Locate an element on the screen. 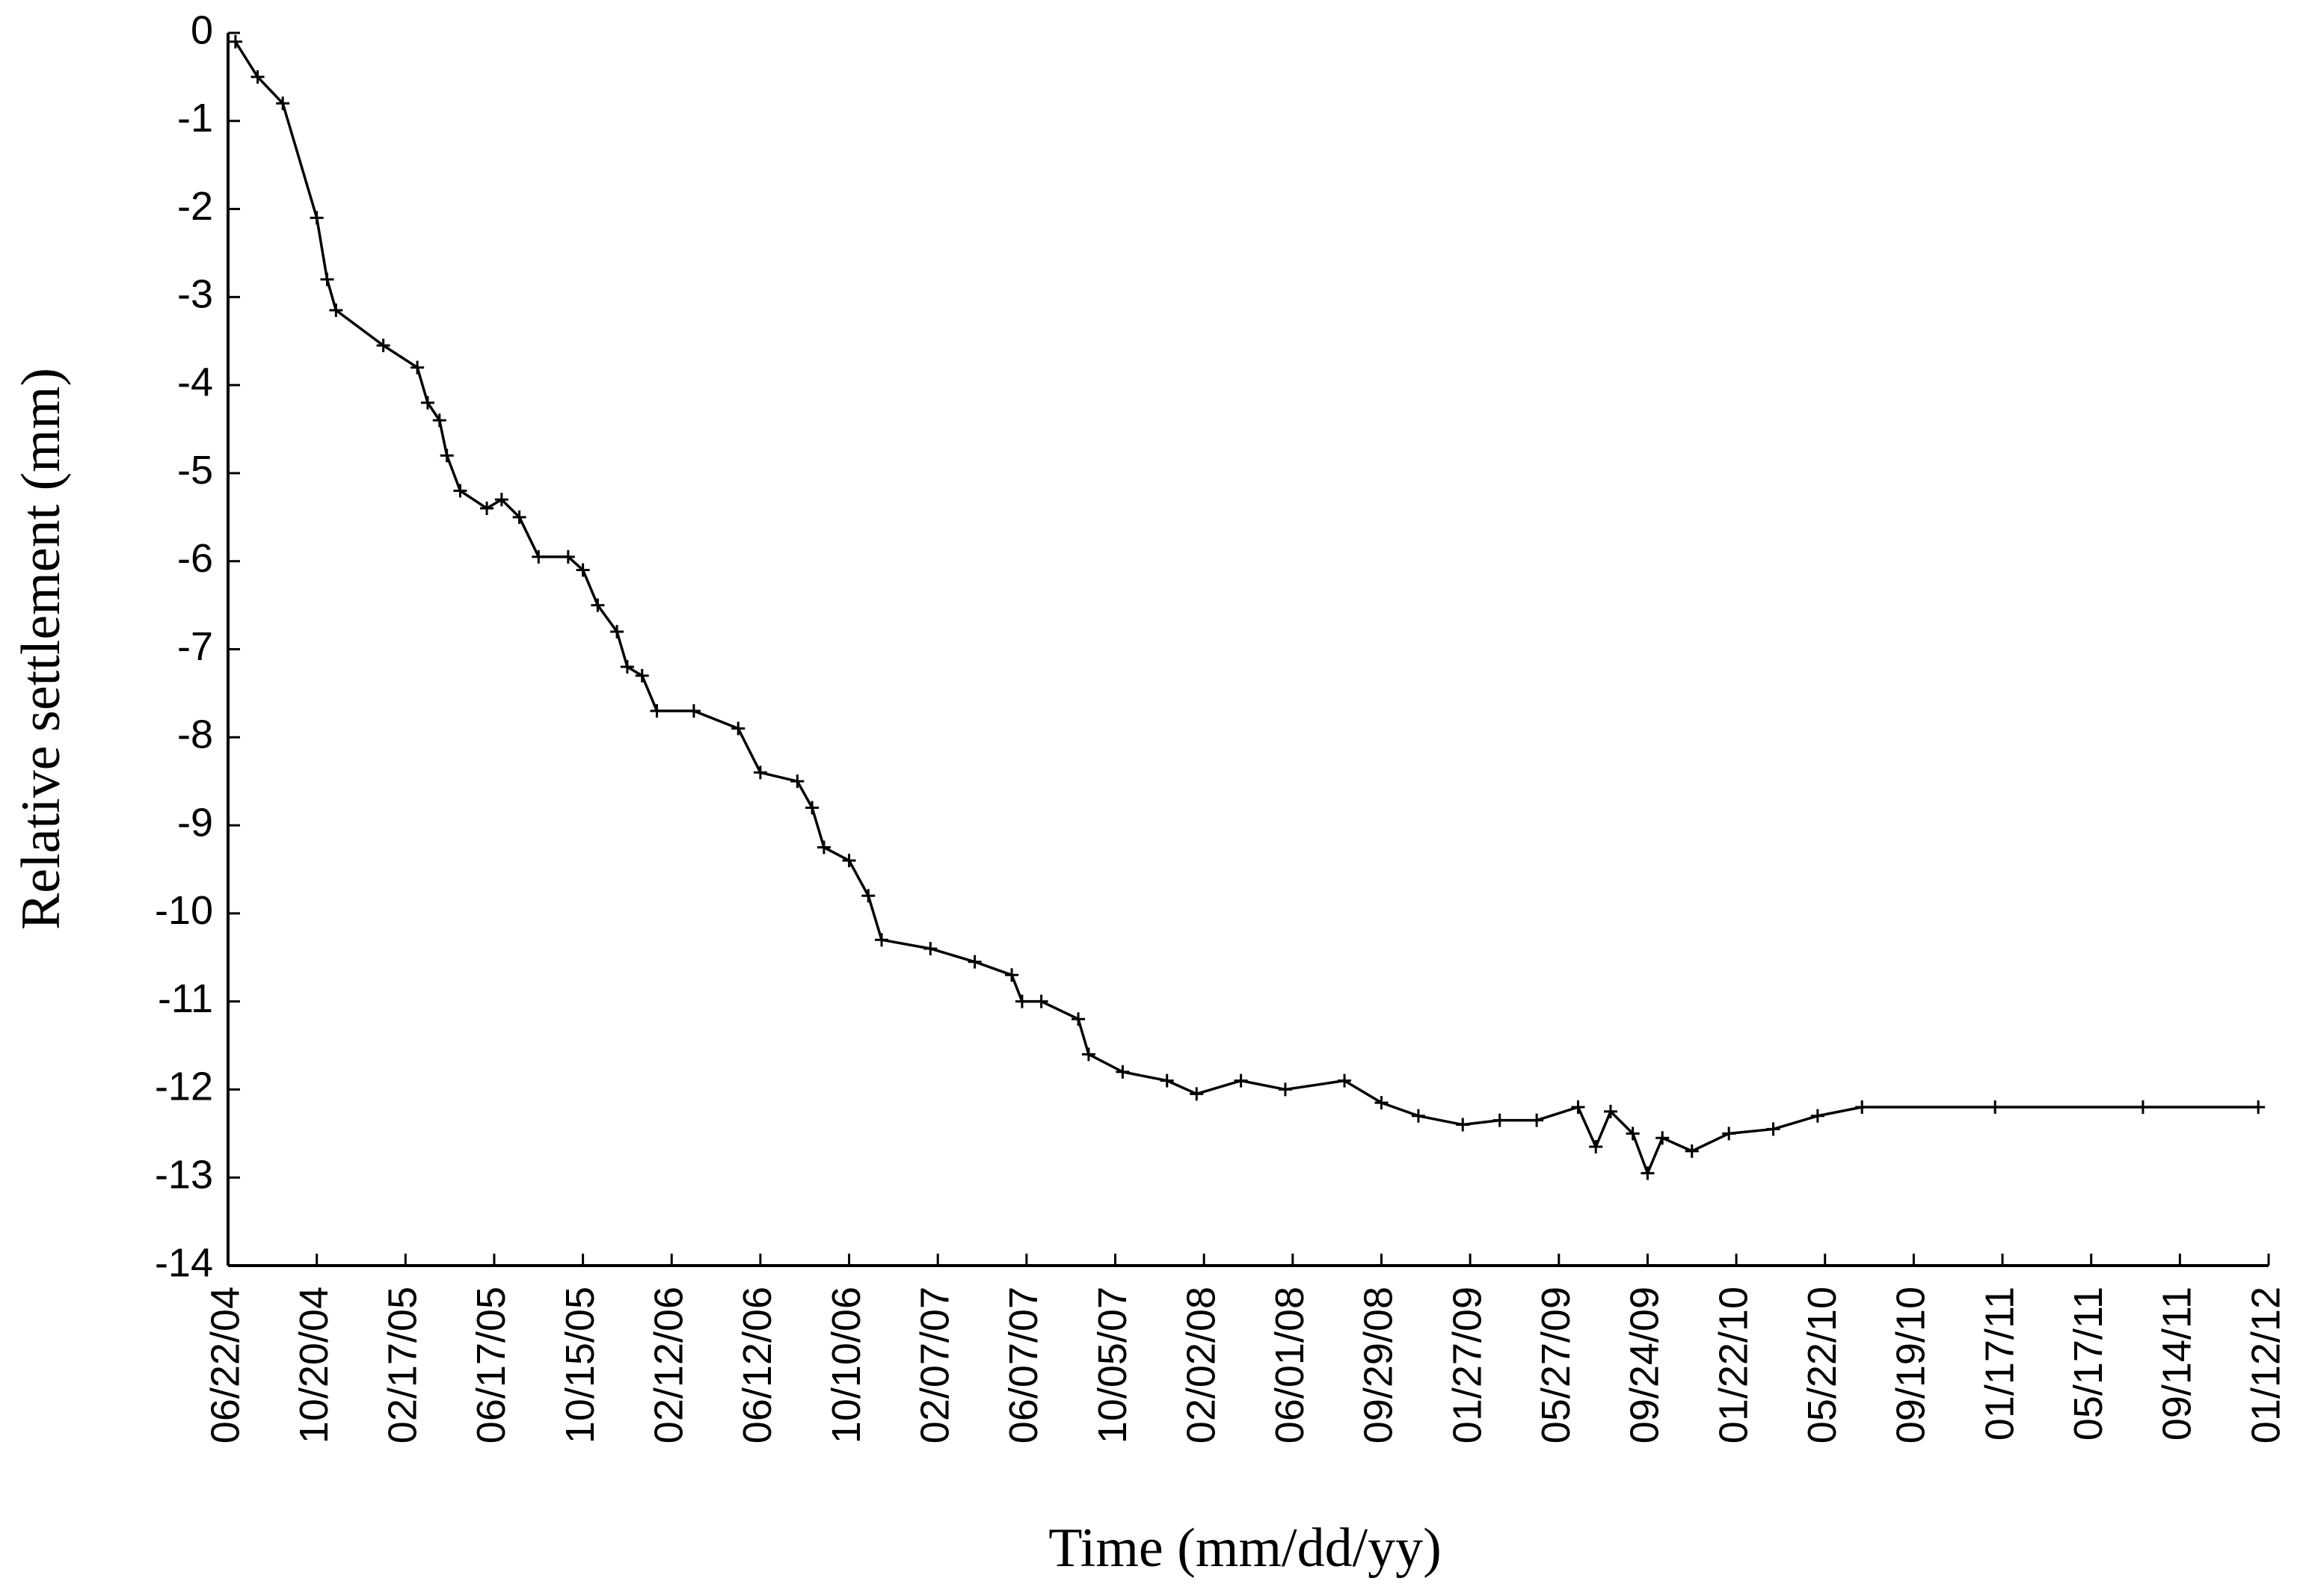 The image size is (2309, 1596). x-tick-label: 02/07/07 is located at coordinates (934, 1365).